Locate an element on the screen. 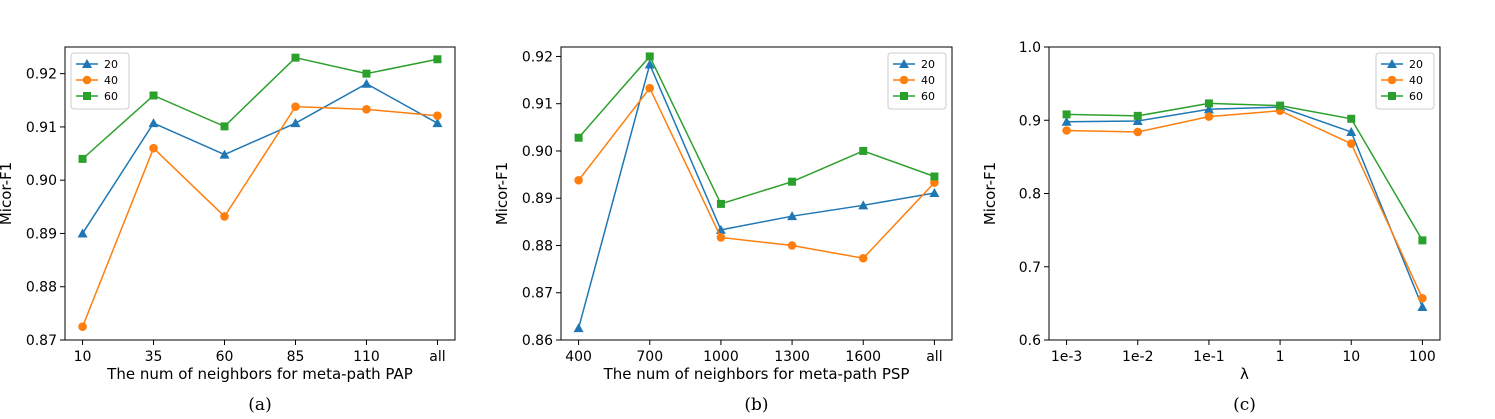 The width and height of the screenshot is (1495, 419). panel-caption: (a) is located at coordinates (259, 405).